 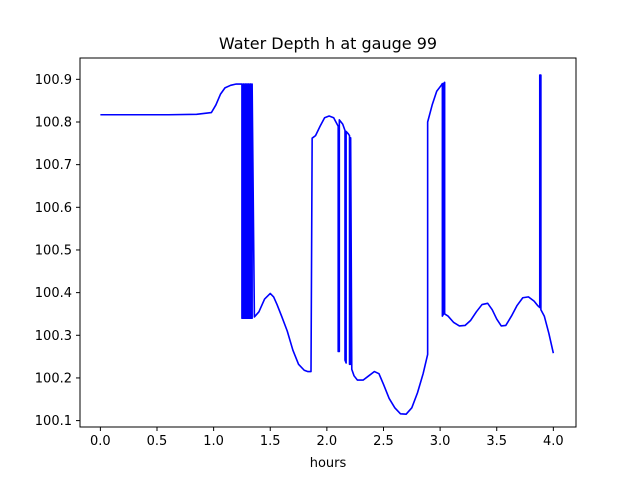 I want to click on x-tick-label: 2.5, so click(x=383, y=441).